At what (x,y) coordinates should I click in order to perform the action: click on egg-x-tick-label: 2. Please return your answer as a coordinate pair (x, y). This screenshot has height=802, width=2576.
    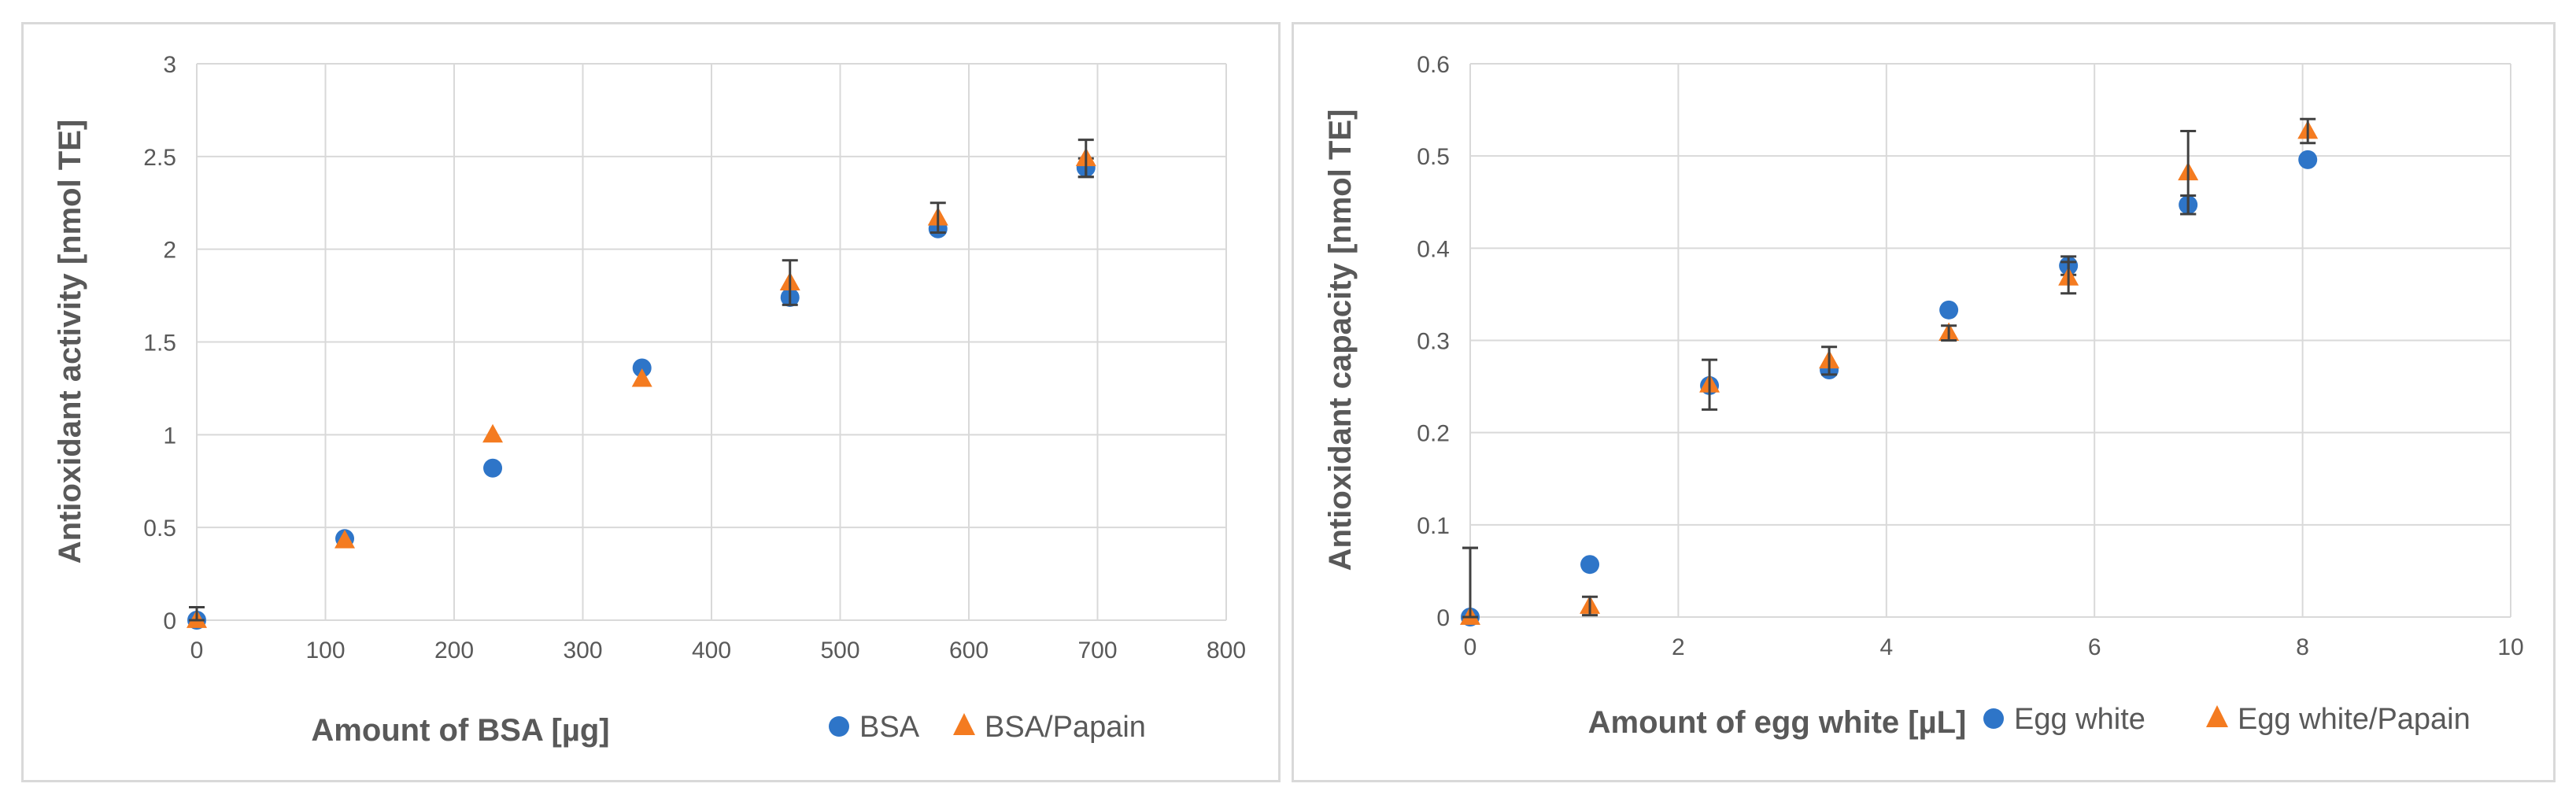
    Looking at the image, I should click on (1678, 647).